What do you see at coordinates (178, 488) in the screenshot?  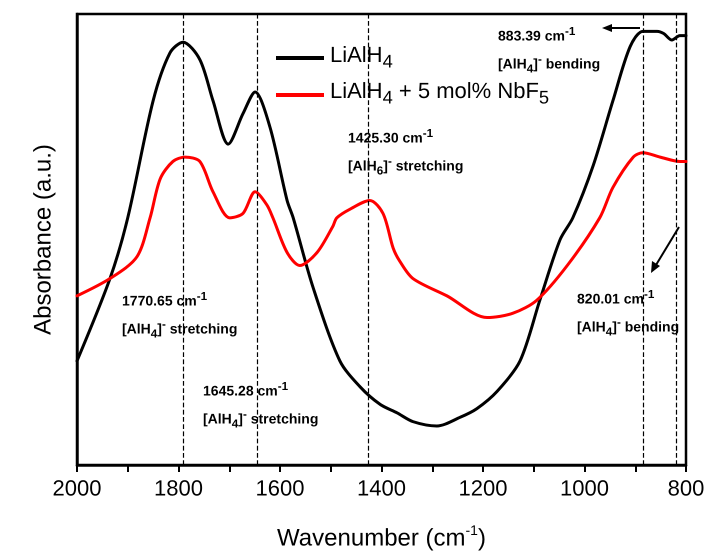 I see `x-tick-label: 1800` at bounding box center [178, 488].